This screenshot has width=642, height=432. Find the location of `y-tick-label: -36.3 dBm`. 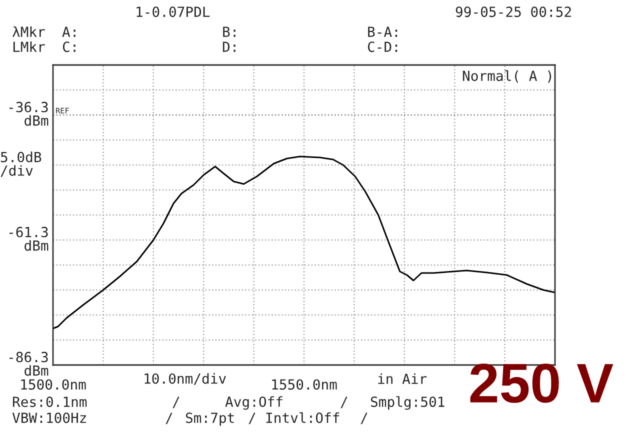

y-tick-label: -36.3 dBm is located at coordinates (28, 114).